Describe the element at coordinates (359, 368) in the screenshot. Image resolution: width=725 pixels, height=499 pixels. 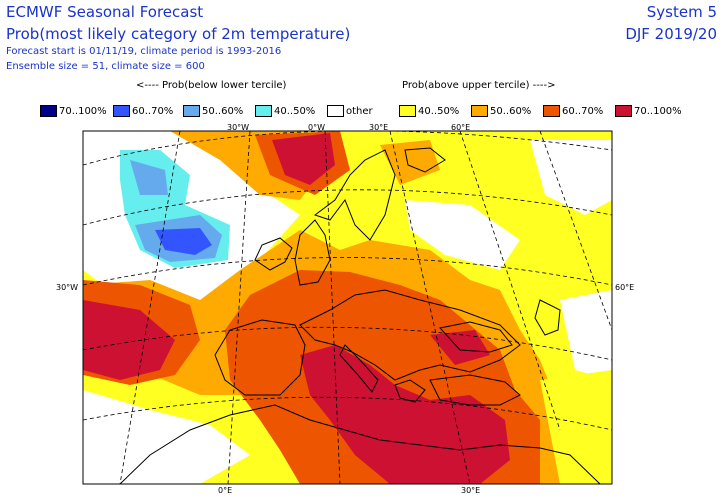
I see `coastline-italy` at that location.